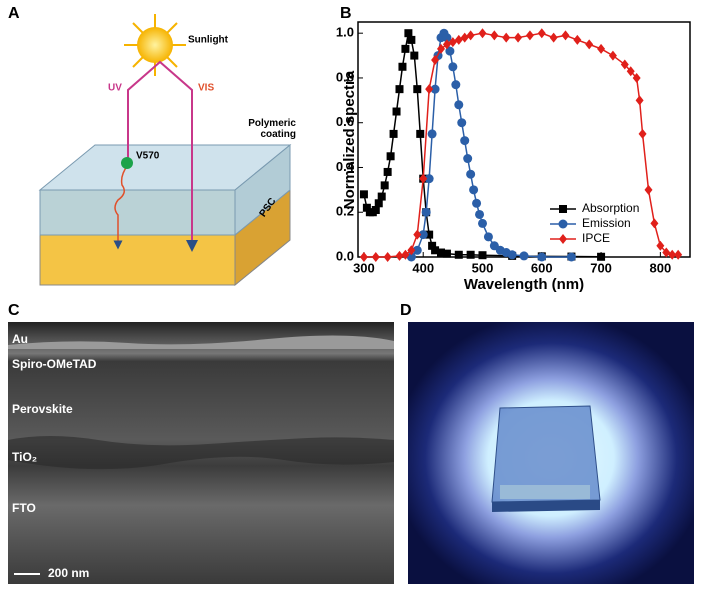  I want to click on layer-label: Spiro-OMeTAD, so click(54, 364).